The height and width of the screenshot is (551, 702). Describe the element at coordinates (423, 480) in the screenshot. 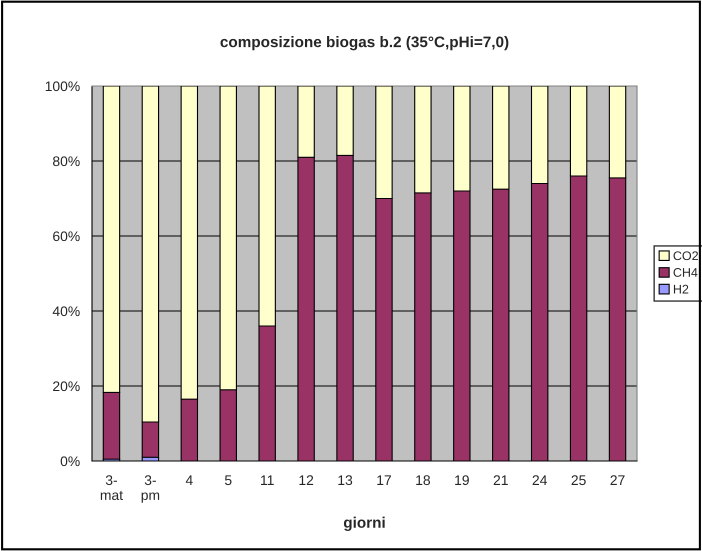

I see `x-tick-label: 18` at that location.